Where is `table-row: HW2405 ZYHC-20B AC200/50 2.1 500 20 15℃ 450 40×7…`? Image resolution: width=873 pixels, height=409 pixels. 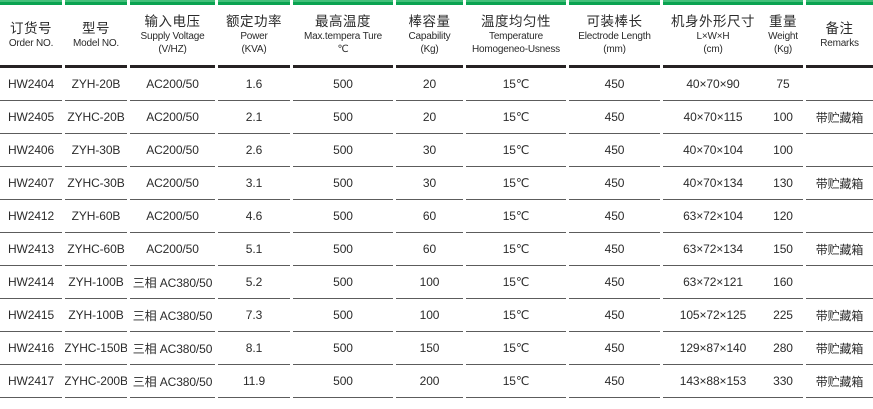 table-row: HW2405 ZYHC-20B AC200/50 2.1 500 20 15℃ 450 40×7… is located at coordinates (436, 117).